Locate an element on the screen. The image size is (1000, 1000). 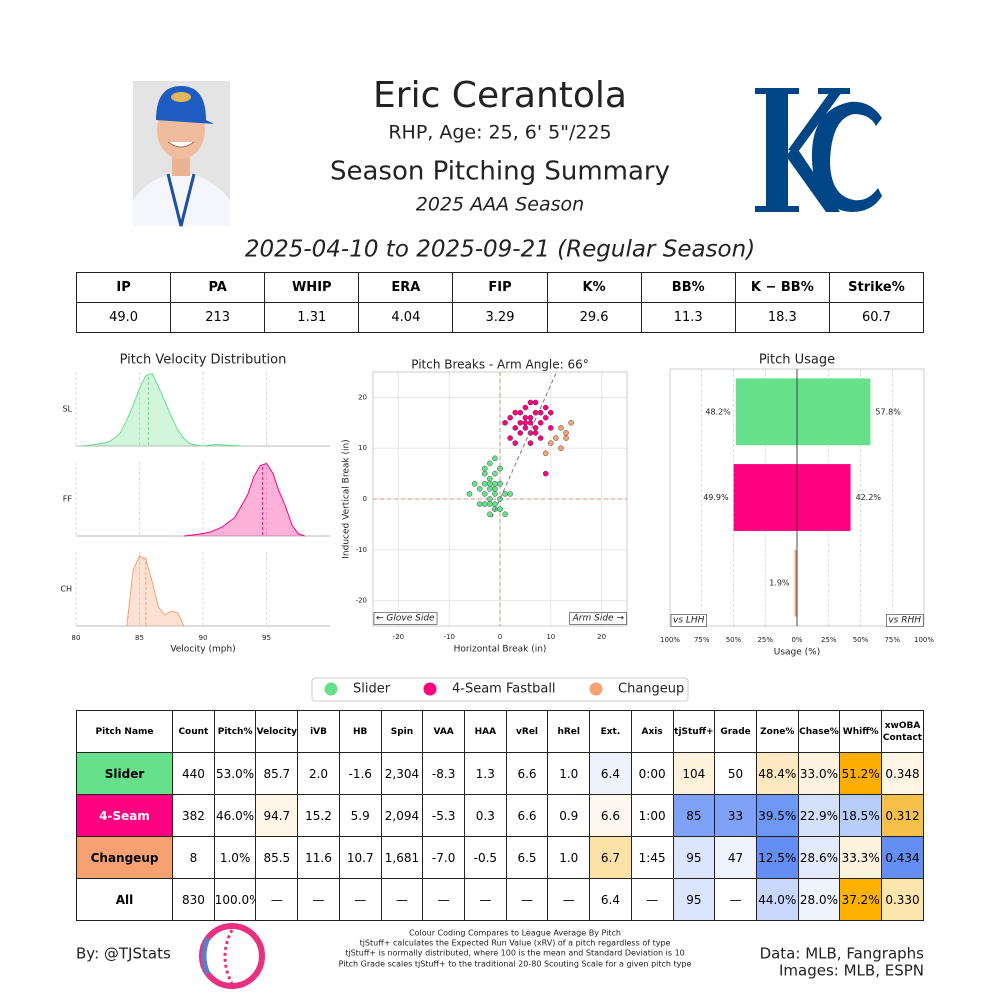
pitch-cell: 0:00 is located at coordinates (652, 773).